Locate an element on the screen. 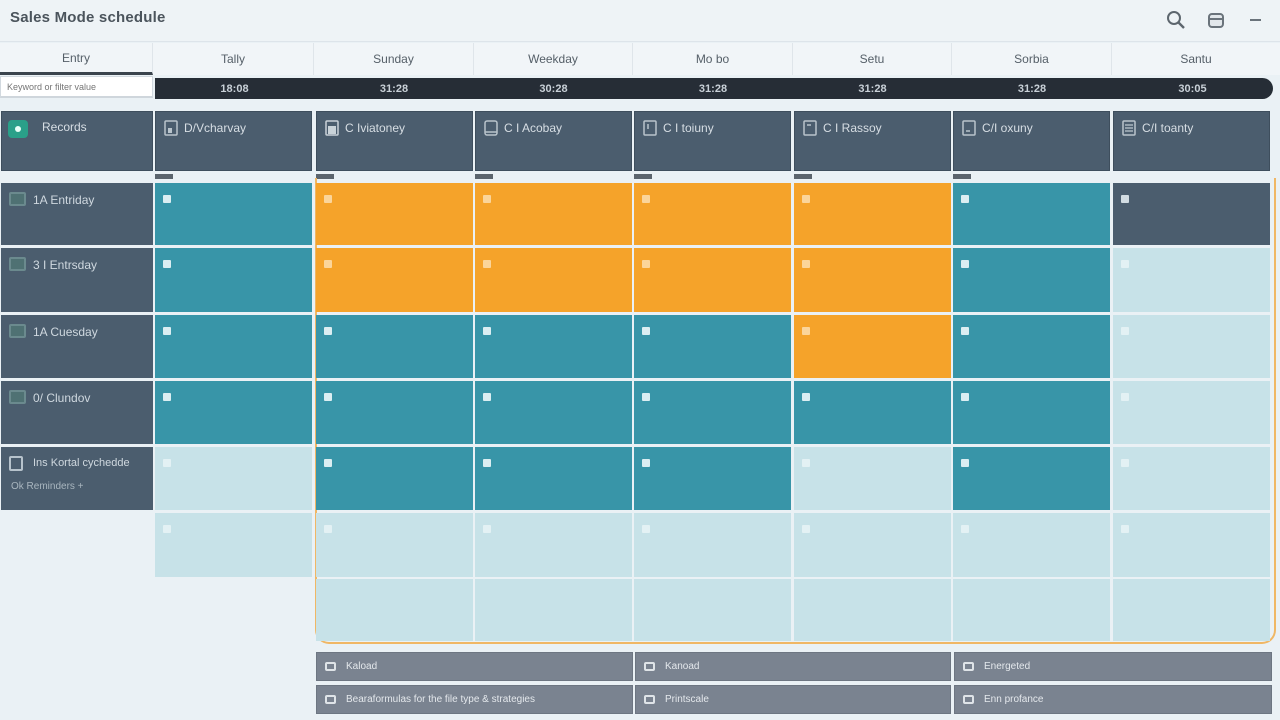 The height and width of the screenshot is (720, 1280). column-header: Sunday is located at coordinates (394, 59).